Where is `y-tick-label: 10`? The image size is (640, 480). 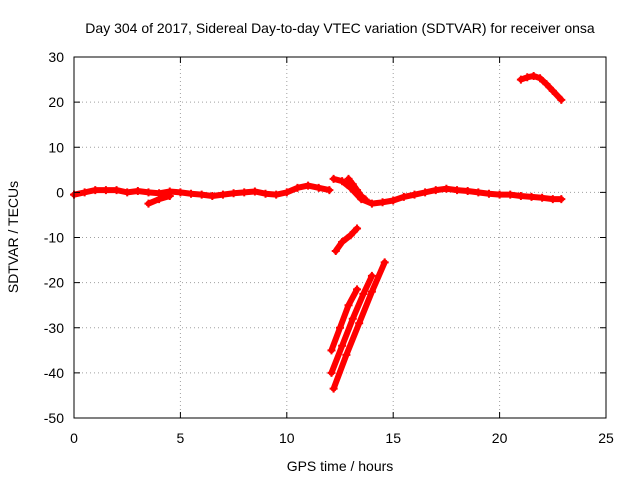 y-tick-label: 10 is located at coordinates (56, 147).